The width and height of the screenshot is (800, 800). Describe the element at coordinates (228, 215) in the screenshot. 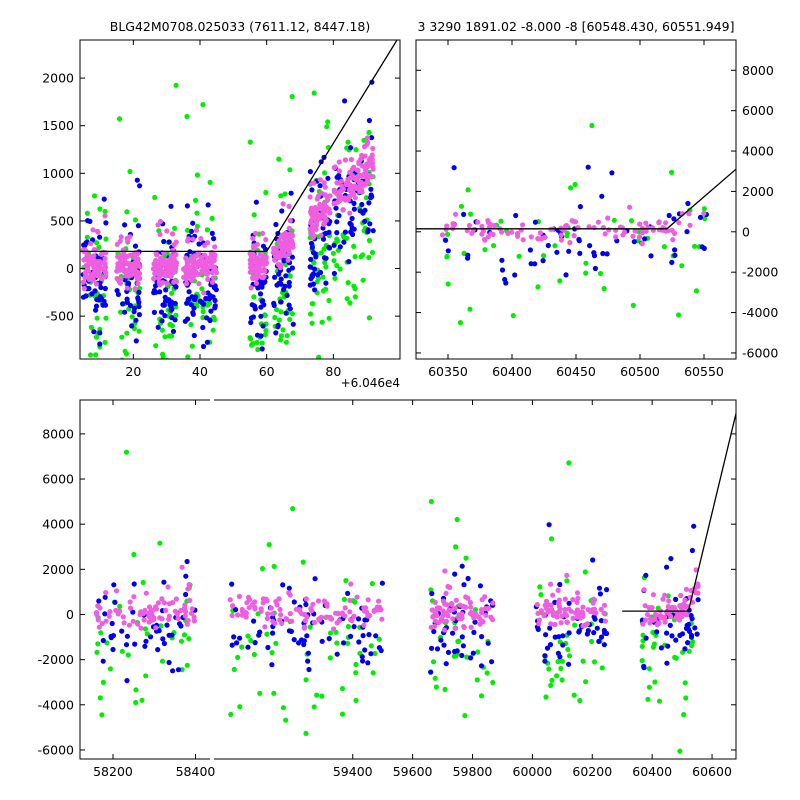

I see `pink-series` at that location.